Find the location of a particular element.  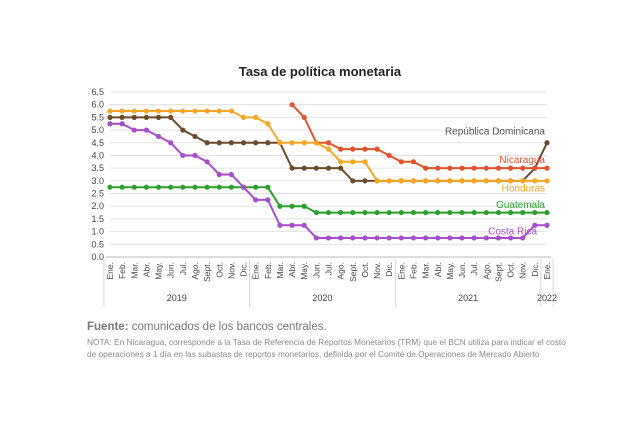

y-tick-label: 1.5 is located at coordinates (97, 219).